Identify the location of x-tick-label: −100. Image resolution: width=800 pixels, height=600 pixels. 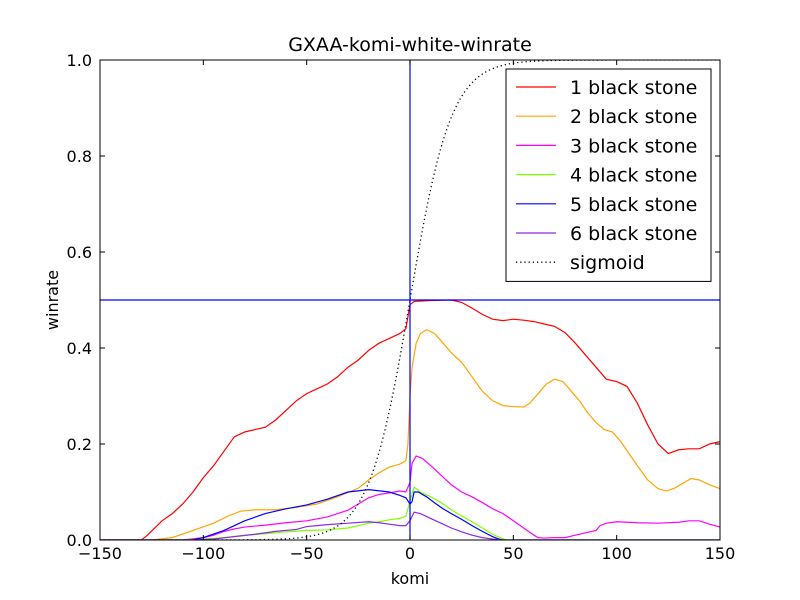
(203, 553).